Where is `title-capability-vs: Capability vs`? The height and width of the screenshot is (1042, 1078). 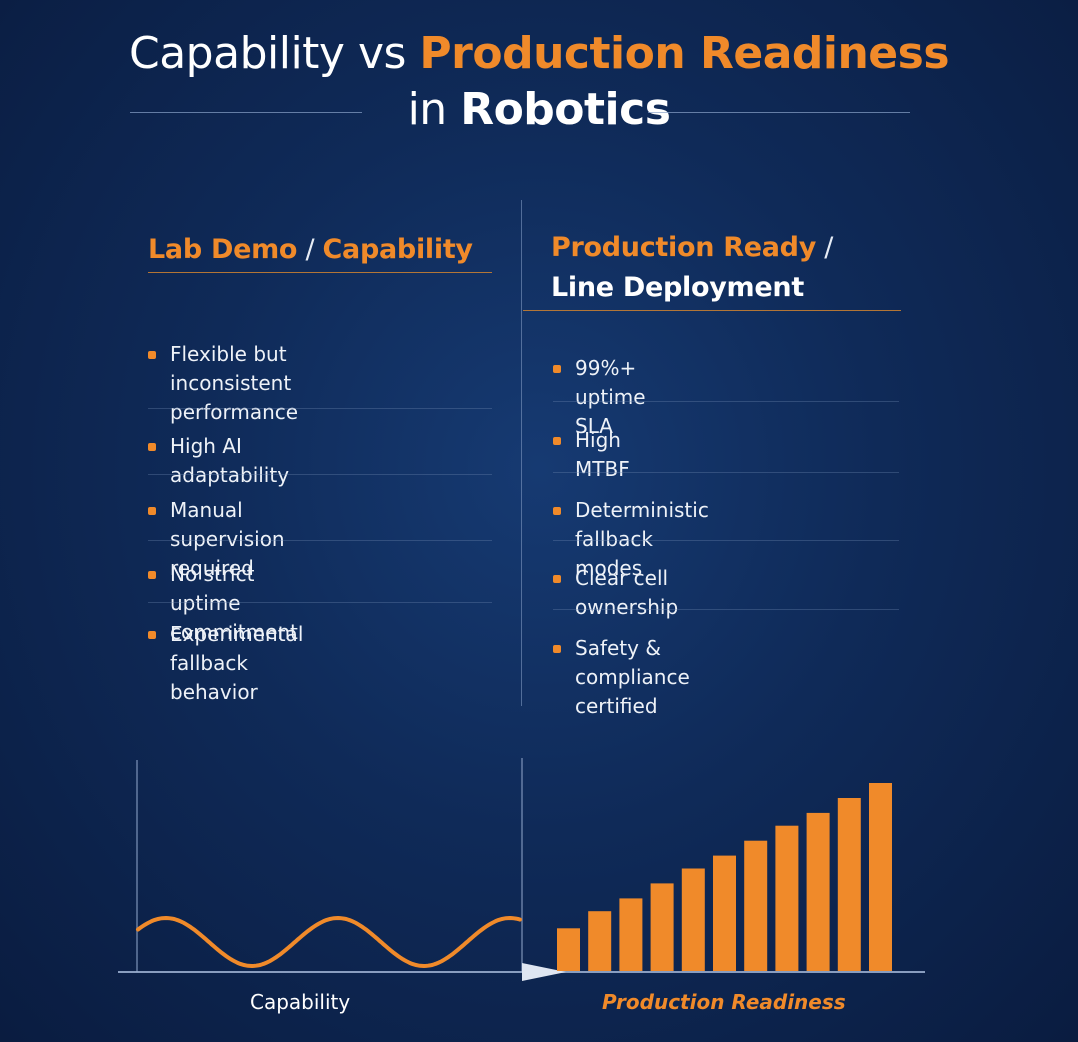 title-capability-vs: Capability vs is located at coordinates (274, 53).